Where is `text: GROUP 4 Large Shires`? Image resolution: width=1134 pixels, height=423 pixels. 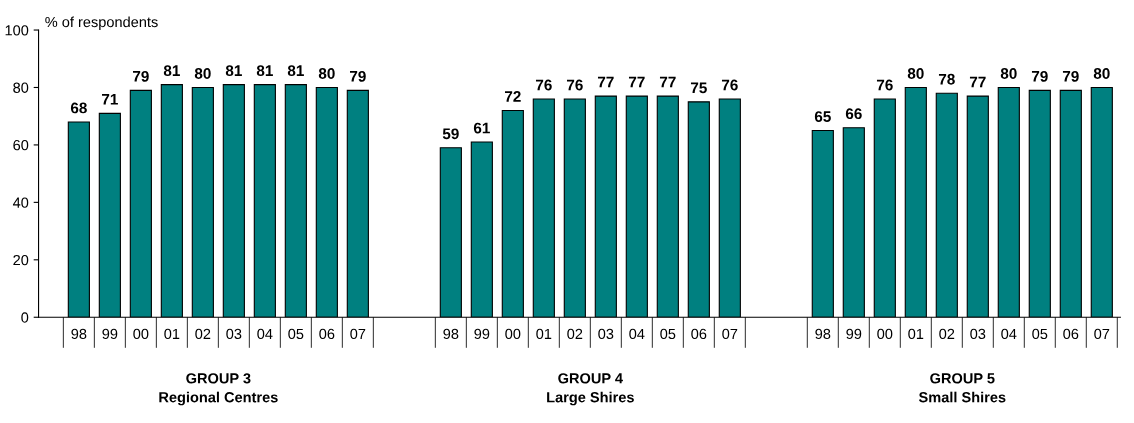
text: GROUP 4 Large Shires is located at coordinates (590, 389).